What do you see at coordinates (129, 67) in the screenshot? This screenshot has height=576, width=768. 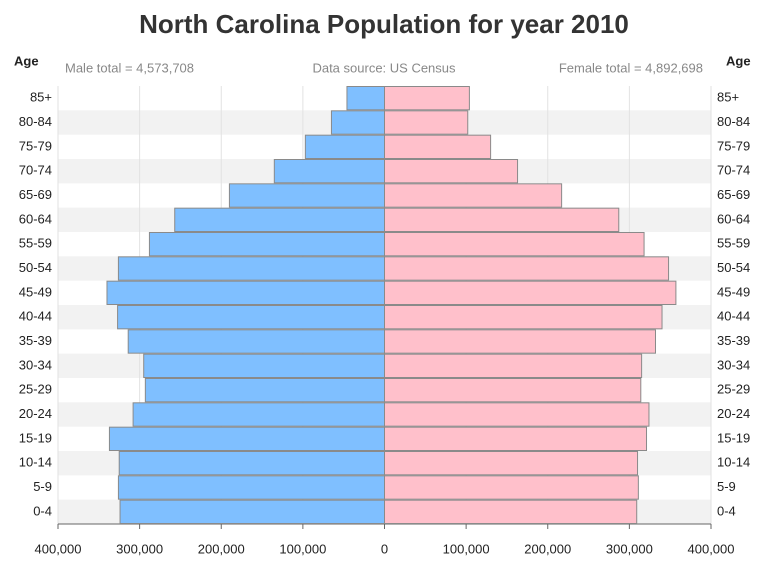 I see `annotation: Male total = 4,573,708` at bounding box center [129, 67].